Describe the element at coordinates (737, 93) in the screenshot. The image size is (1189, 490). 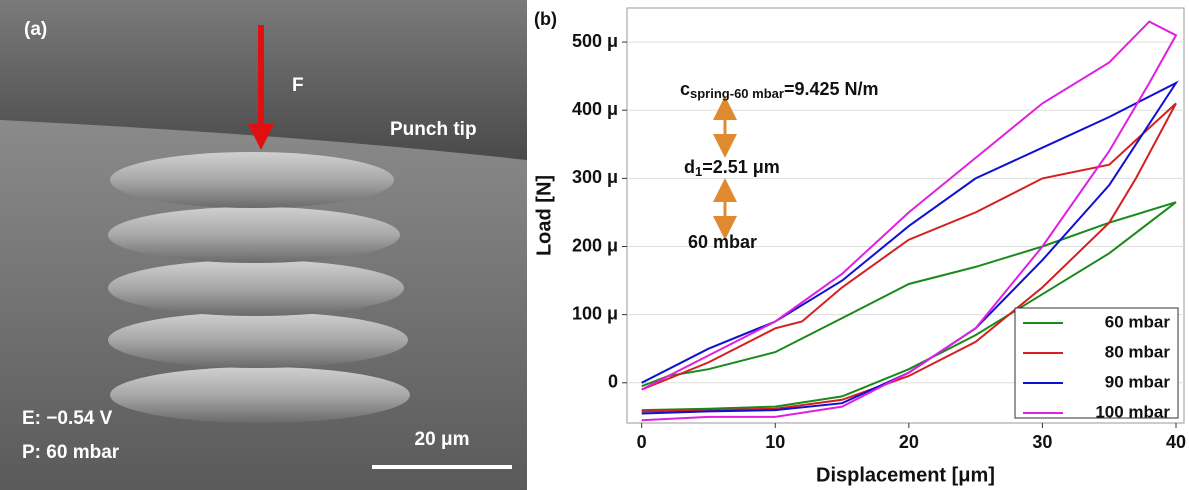
I see `annotation-sub: spring-60 mbar` at that location.